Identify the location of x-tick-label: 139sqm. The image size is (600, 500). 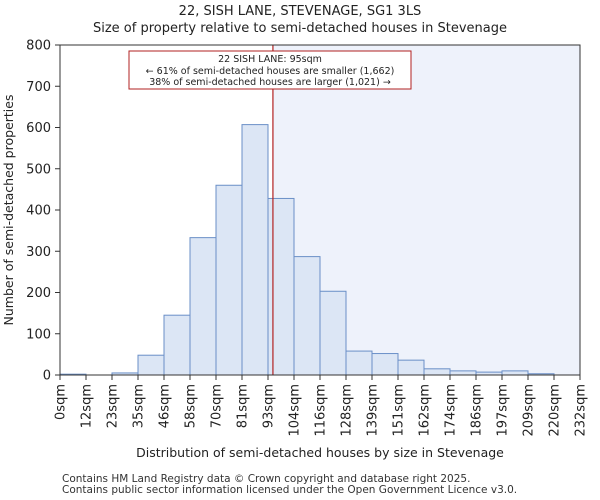
(373, 410).